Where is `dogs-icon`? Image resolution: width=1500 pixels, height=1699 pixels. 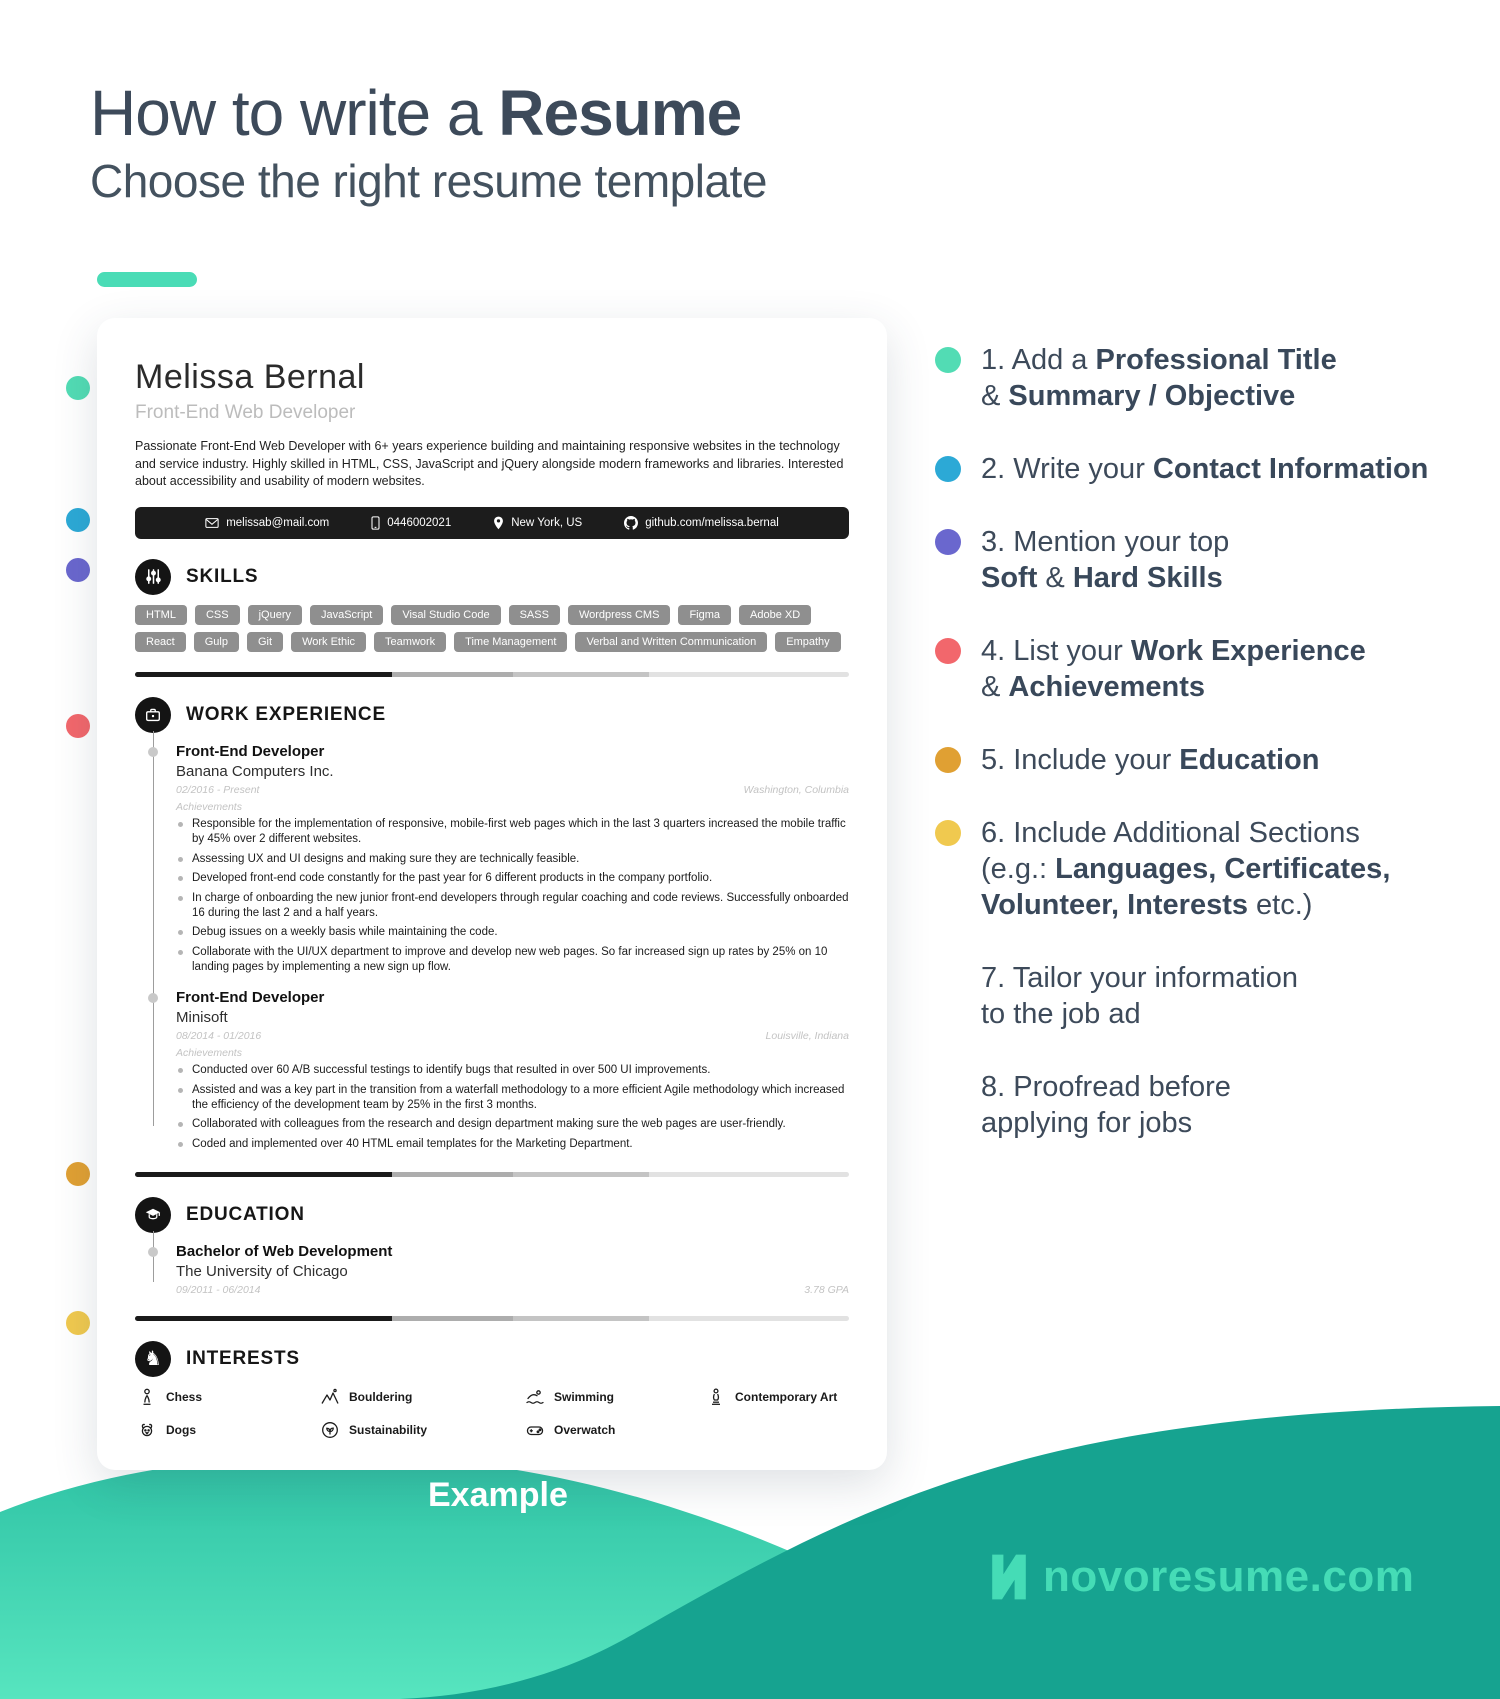 dogs-icon is located at coordinates (147, 1430).